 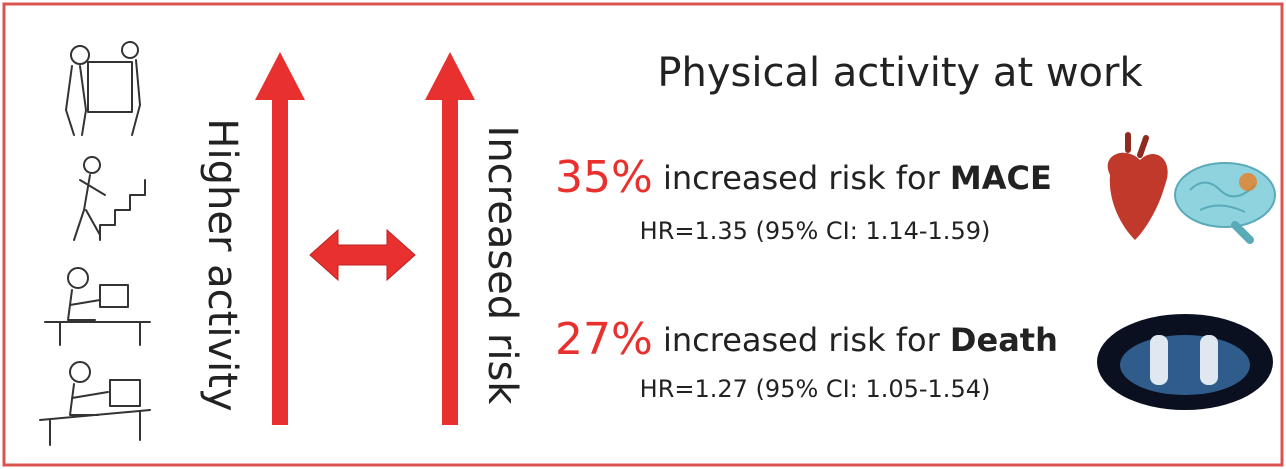 I want to click on hazard-ratio: HR=1.35 (95% CI: 1.14-1.59), so click(x=815, y=231).